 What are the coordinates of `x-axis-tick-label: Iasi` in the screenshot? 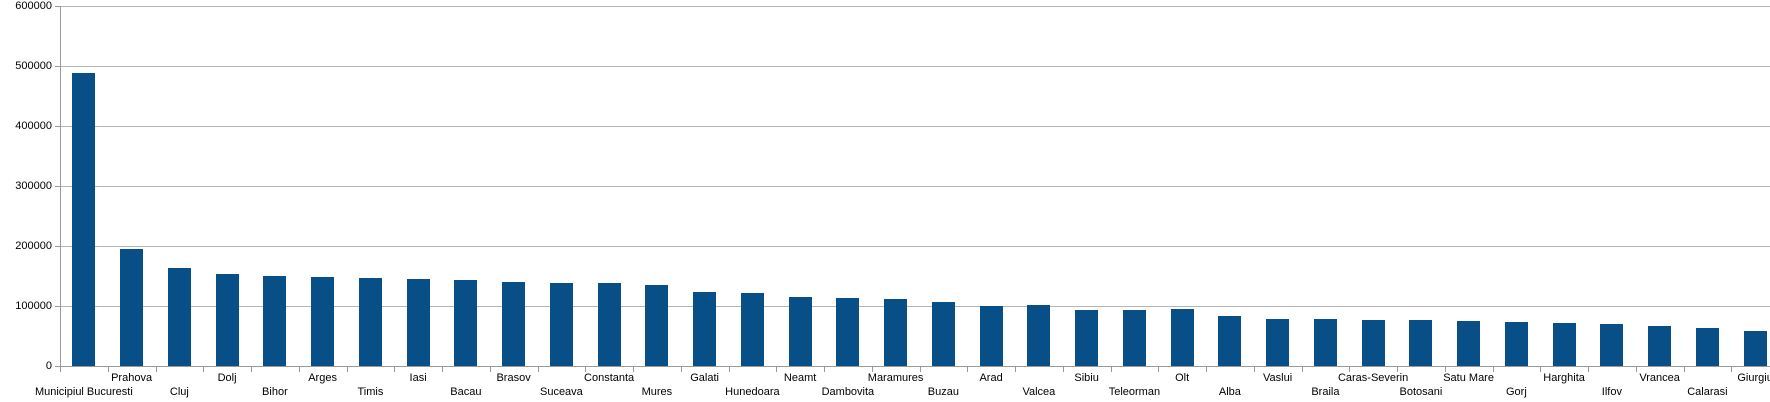 It's located at (418, 378).